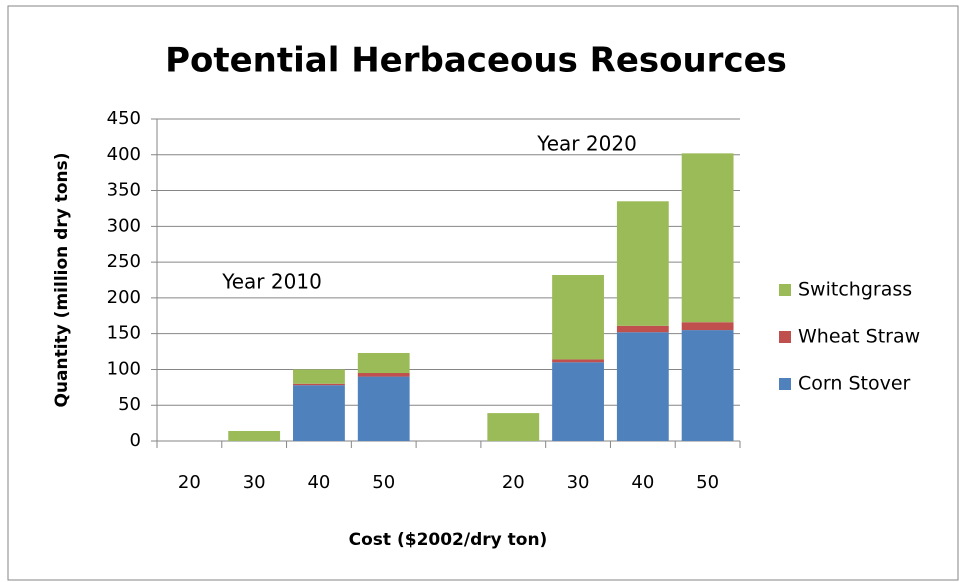  Describe the element at coordinates (124, 368) in the screenshot. I see `y-tick-label: 100` at that location.